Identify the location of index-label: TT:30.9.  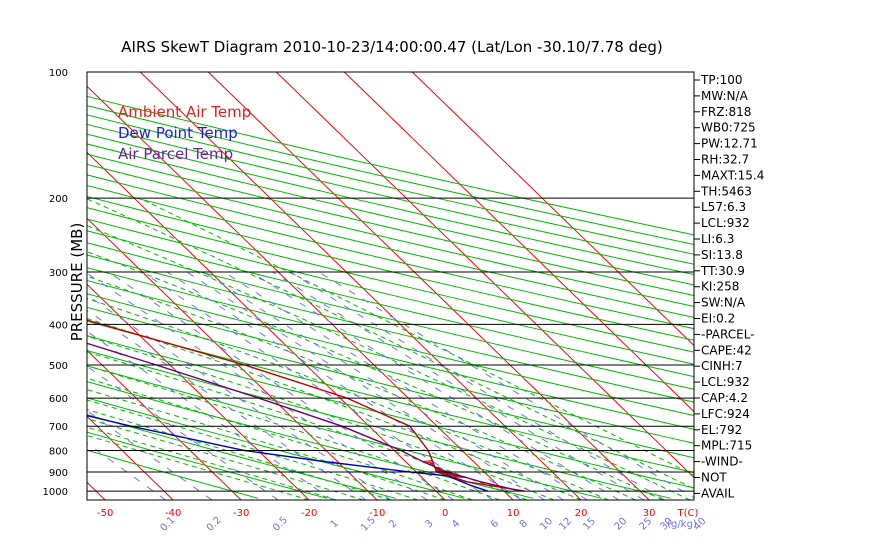
(722, 271).